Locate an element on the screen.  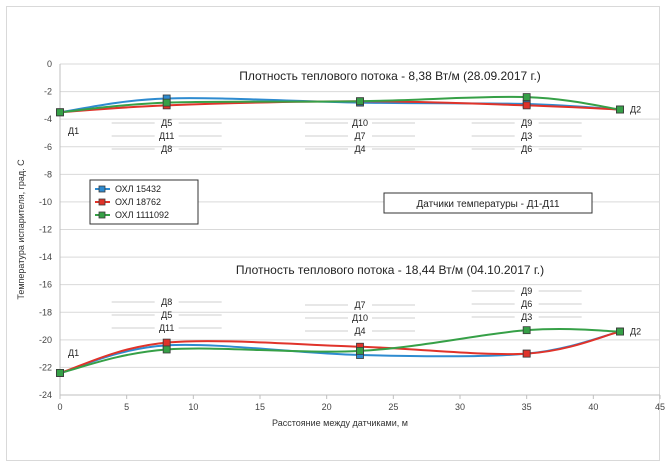
x-axis-title: Расстояние между датчиками, м is located at coordinates (340, 423).